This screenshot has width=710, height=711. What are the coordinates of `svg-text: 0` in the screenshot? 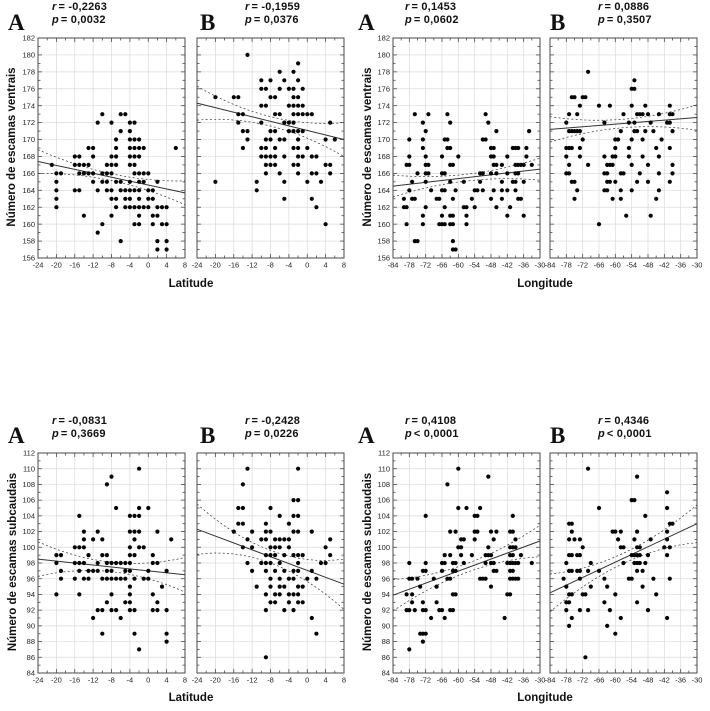 It's located at (307, 680).